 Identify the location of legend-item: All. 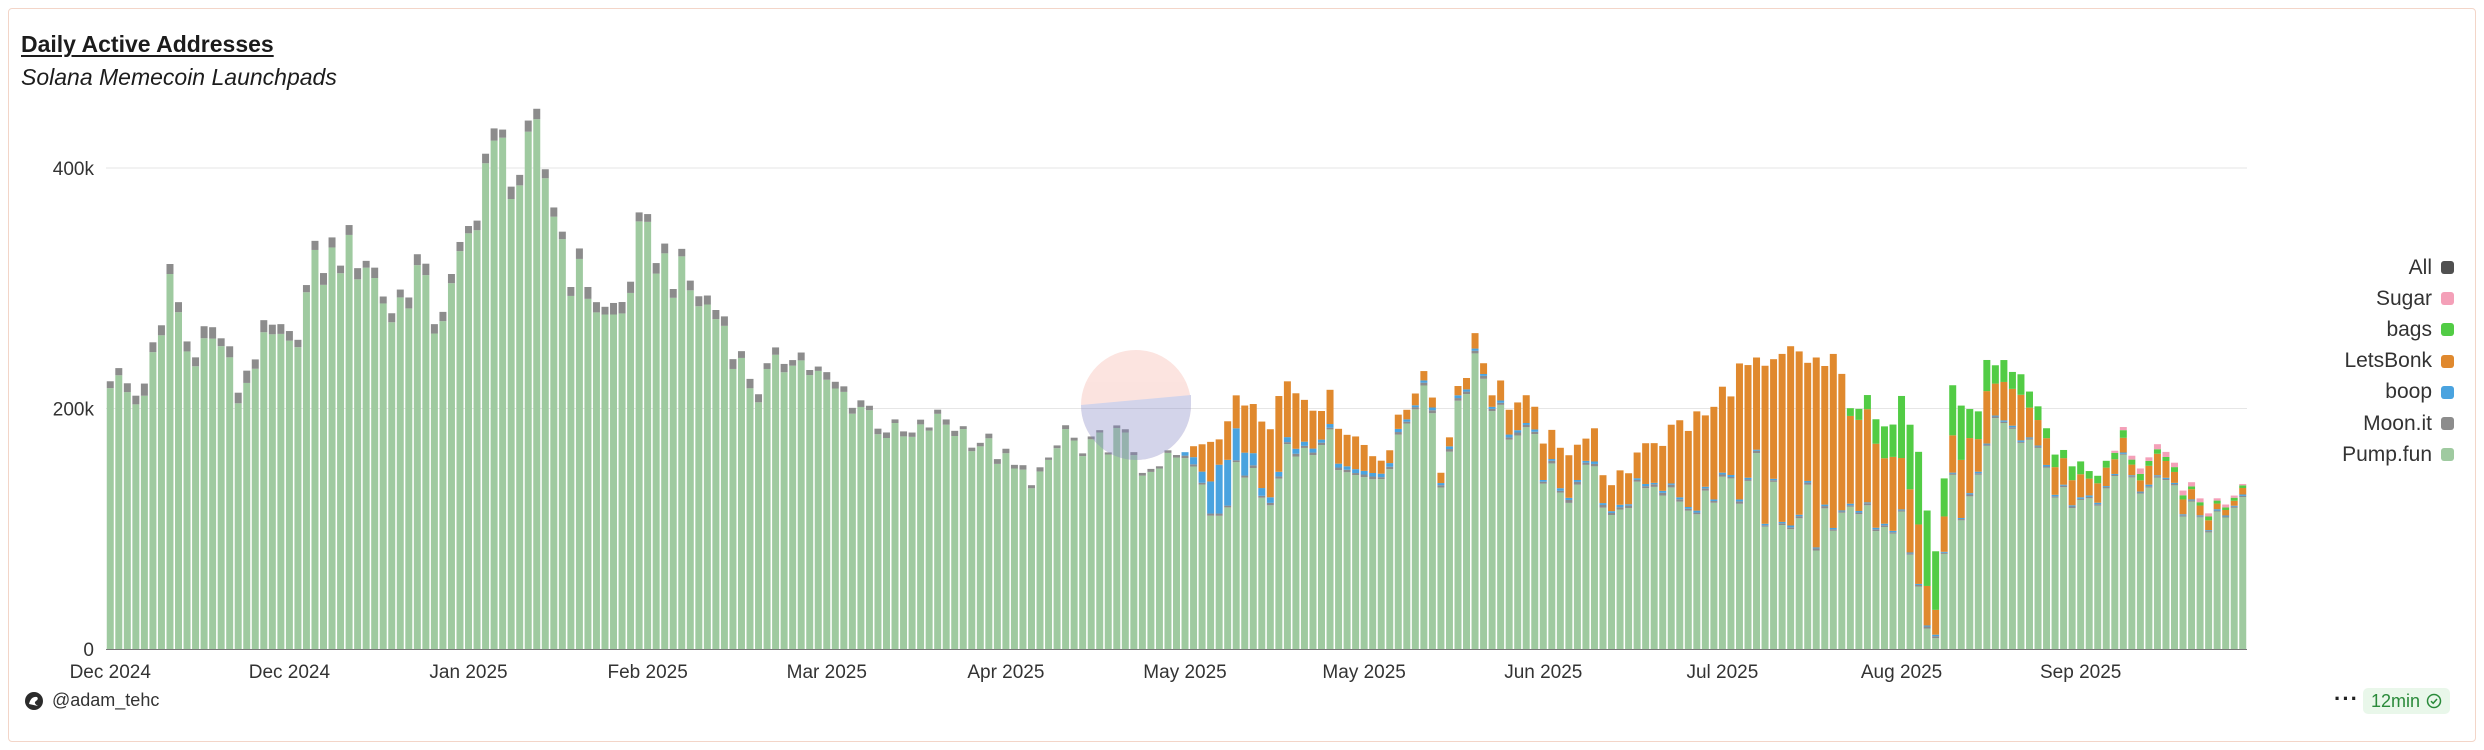
(2398, 267).